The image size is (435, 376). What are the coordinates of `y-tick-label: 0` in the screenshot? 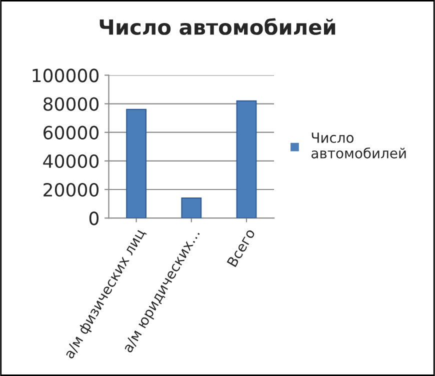 It's located at (94, 219).